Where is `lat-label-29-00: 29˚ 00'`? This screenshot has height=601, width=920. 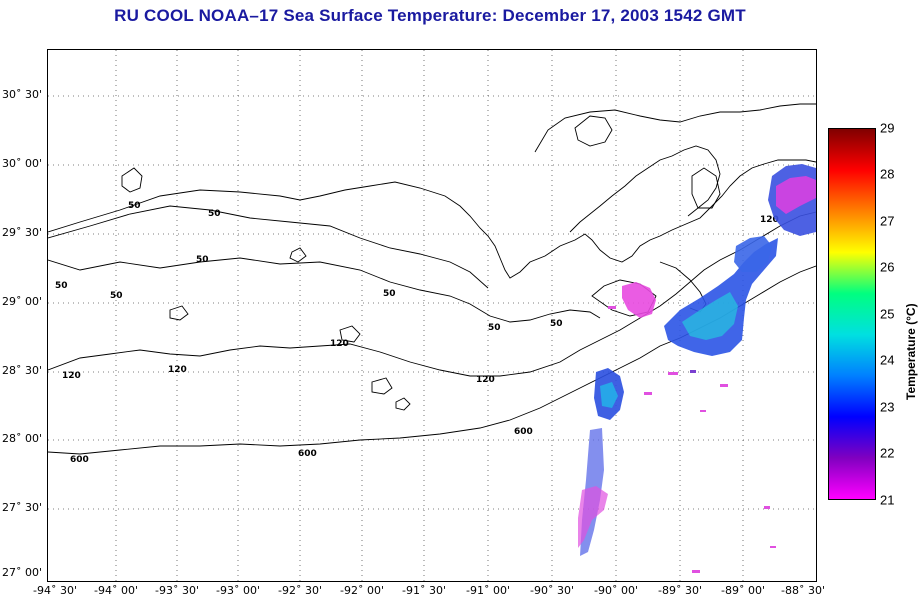
lat-label-29-00: 29˚ 00' is located at coordinates (22, 301).